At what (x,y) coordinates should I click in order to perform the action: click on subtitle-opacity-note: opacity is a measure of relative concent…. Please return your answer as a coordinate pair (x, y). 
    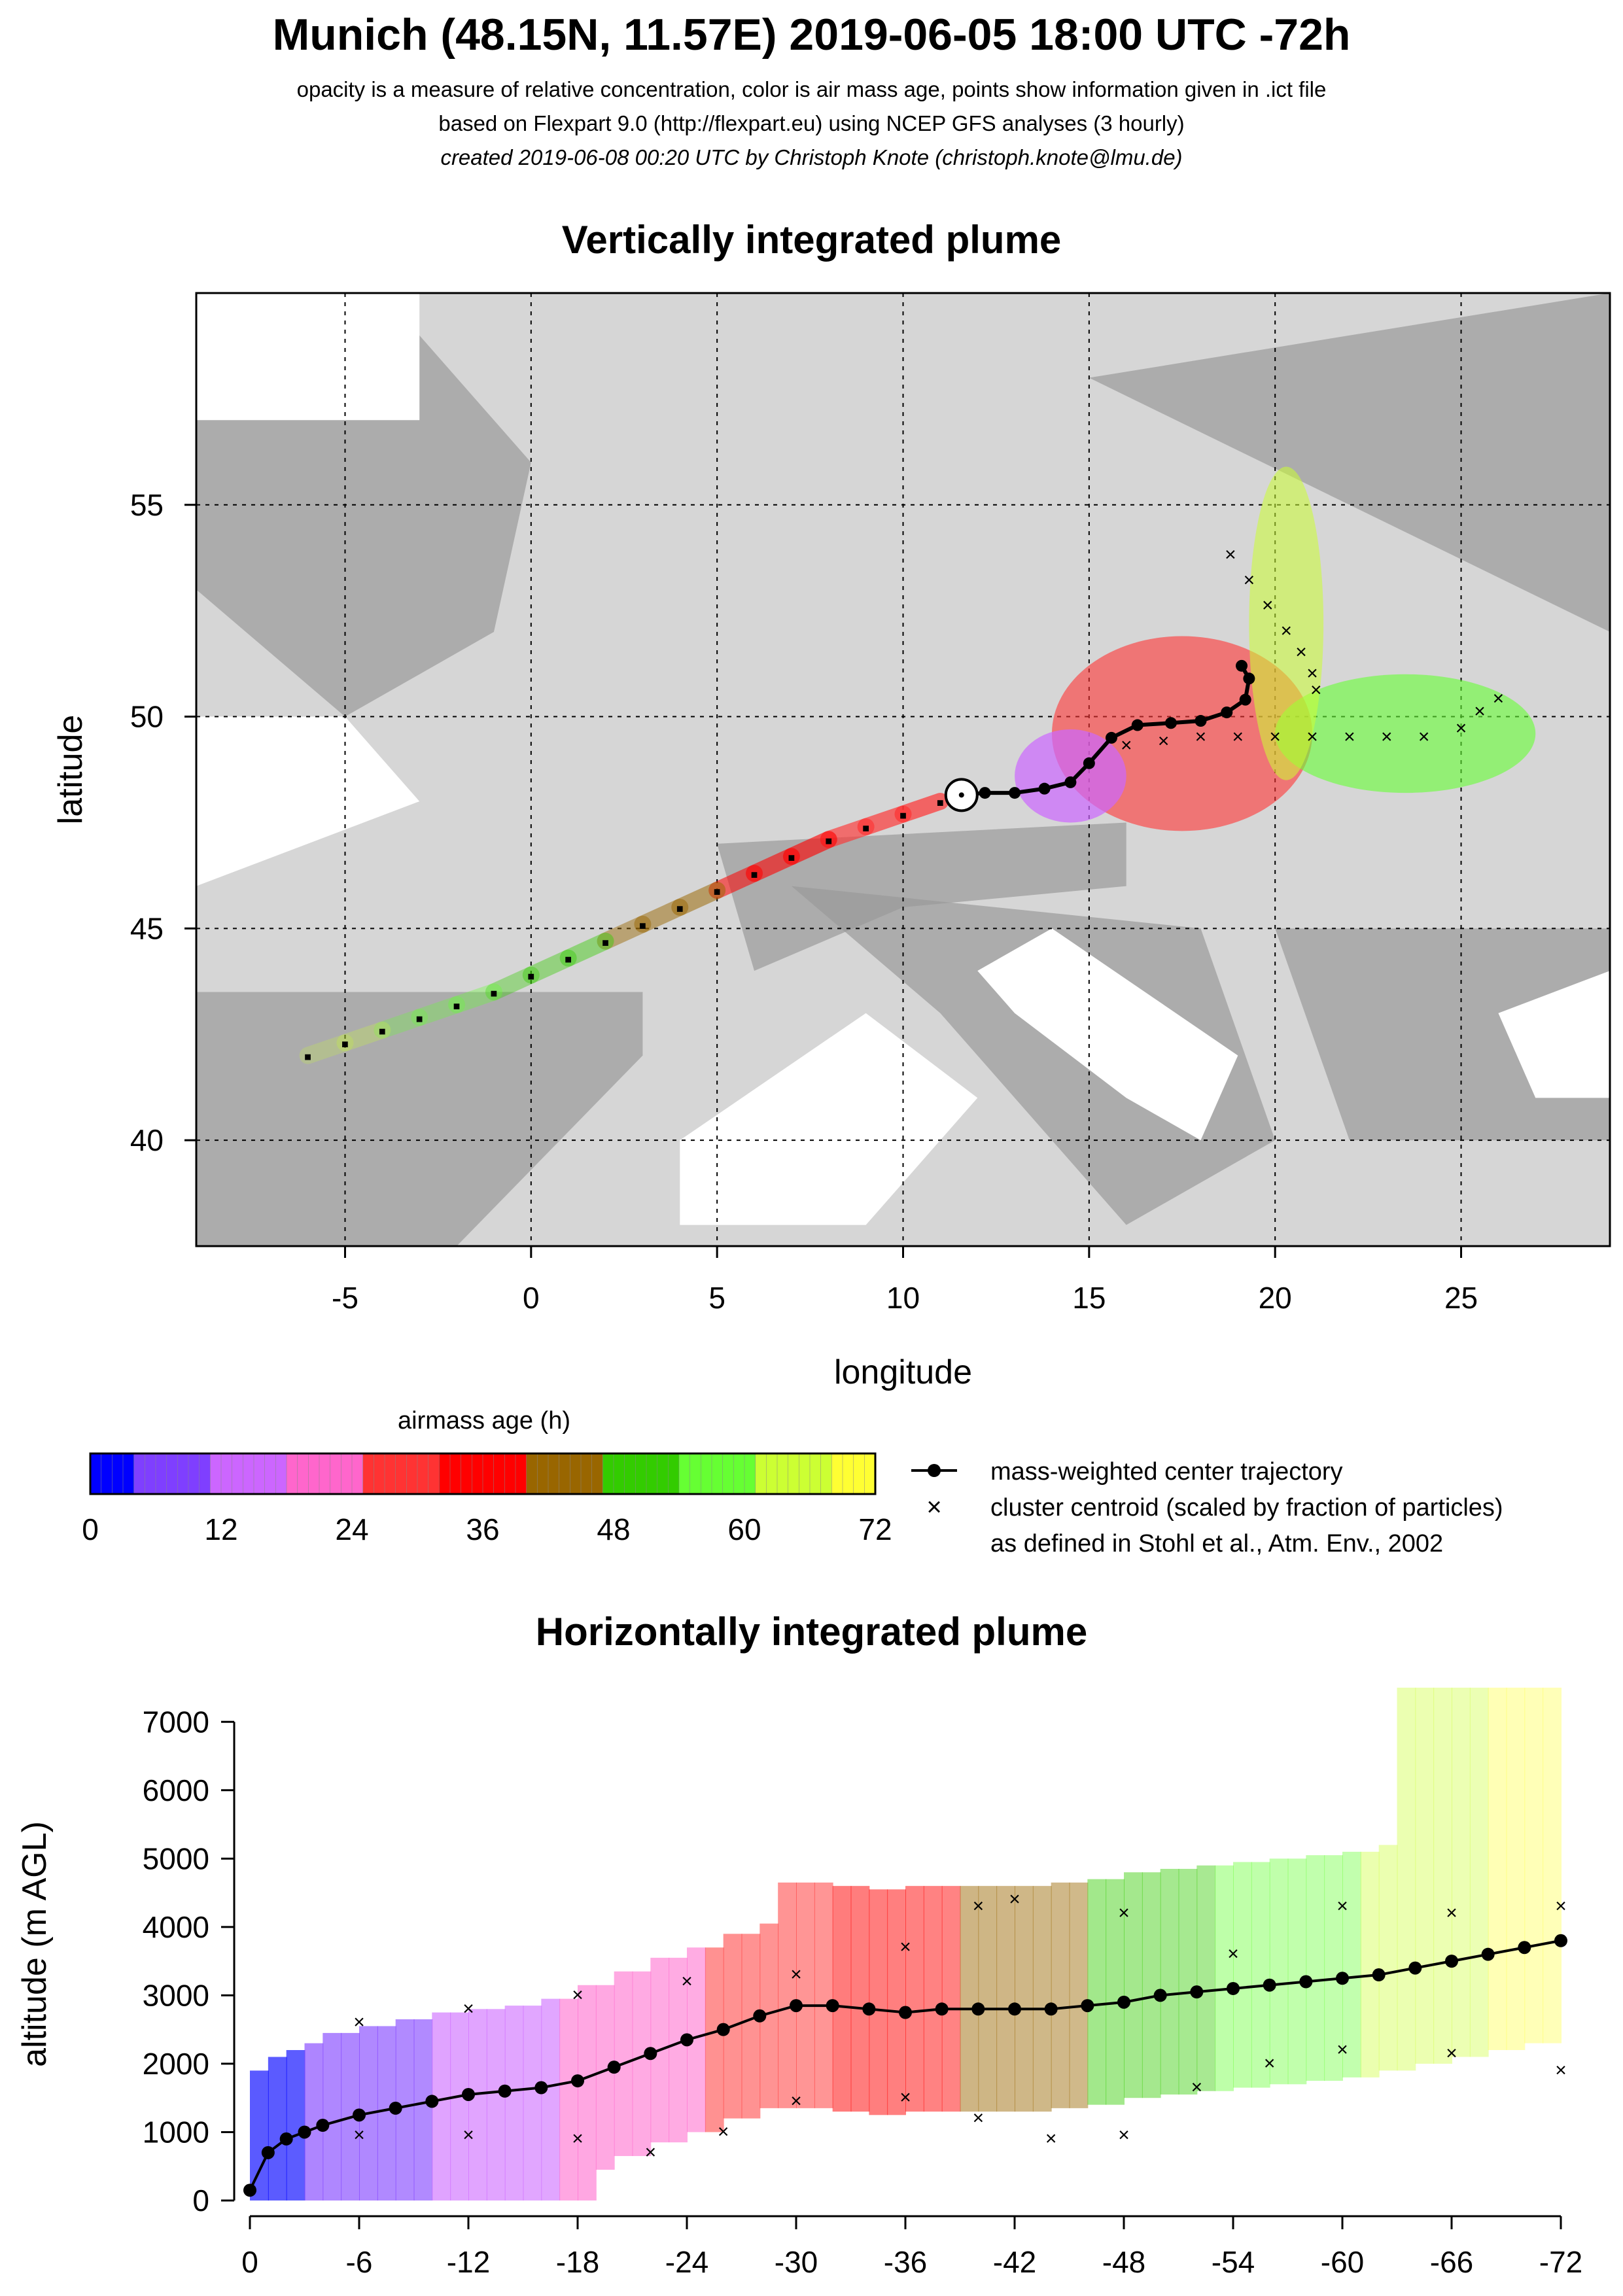
    Looking at the image, I should click on (812, 89).